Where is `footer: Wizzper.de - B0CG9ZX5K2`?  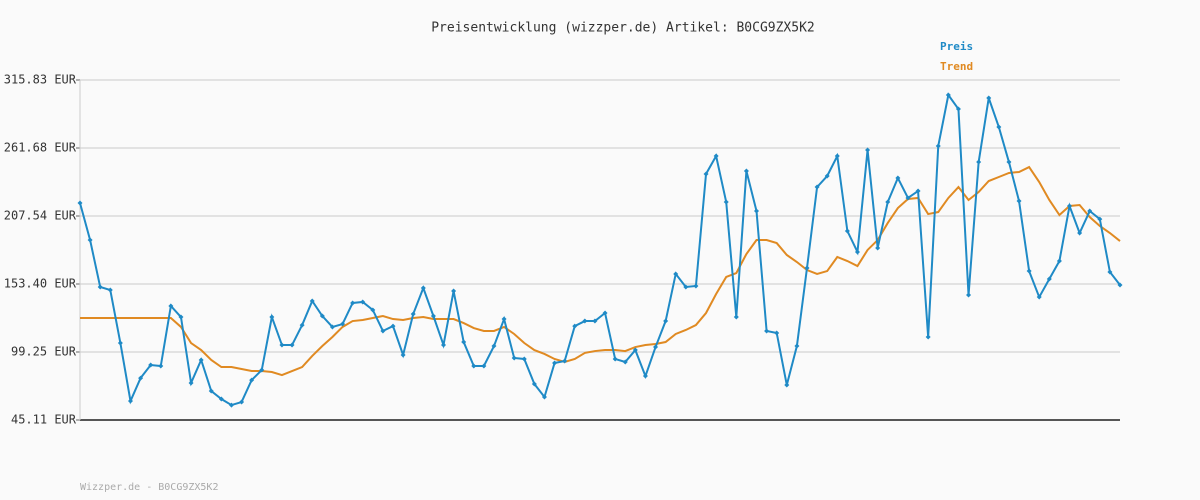 footer: Wizzper.de - B0CG9ZX5K2 is located at coordinates (149, 487).